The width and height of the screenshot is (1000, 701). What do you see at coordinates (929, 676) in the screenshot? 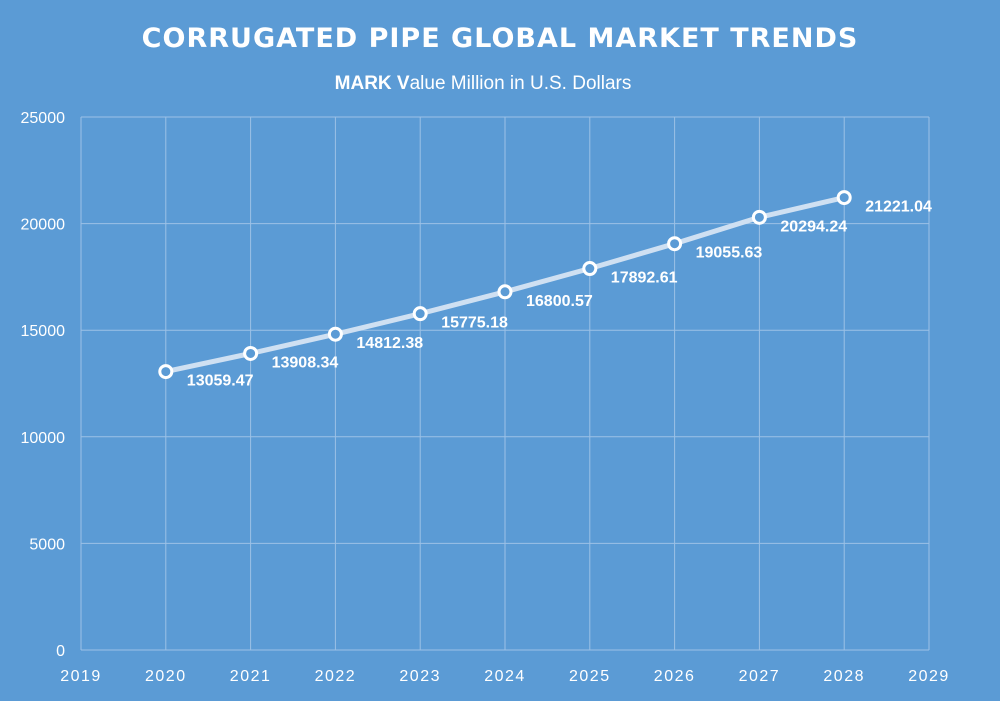
I see `x-tick-label-10: 2029` at bounding box center [929, 676].